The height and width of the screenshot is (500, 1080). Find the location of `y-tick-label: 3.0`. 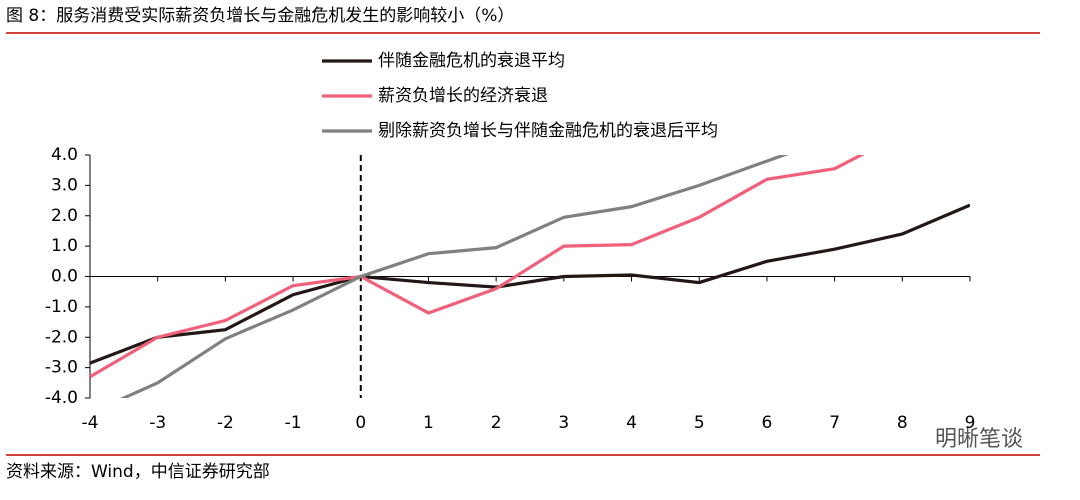

y-tick-label: 3.0 is located at coordinates (64, 185).